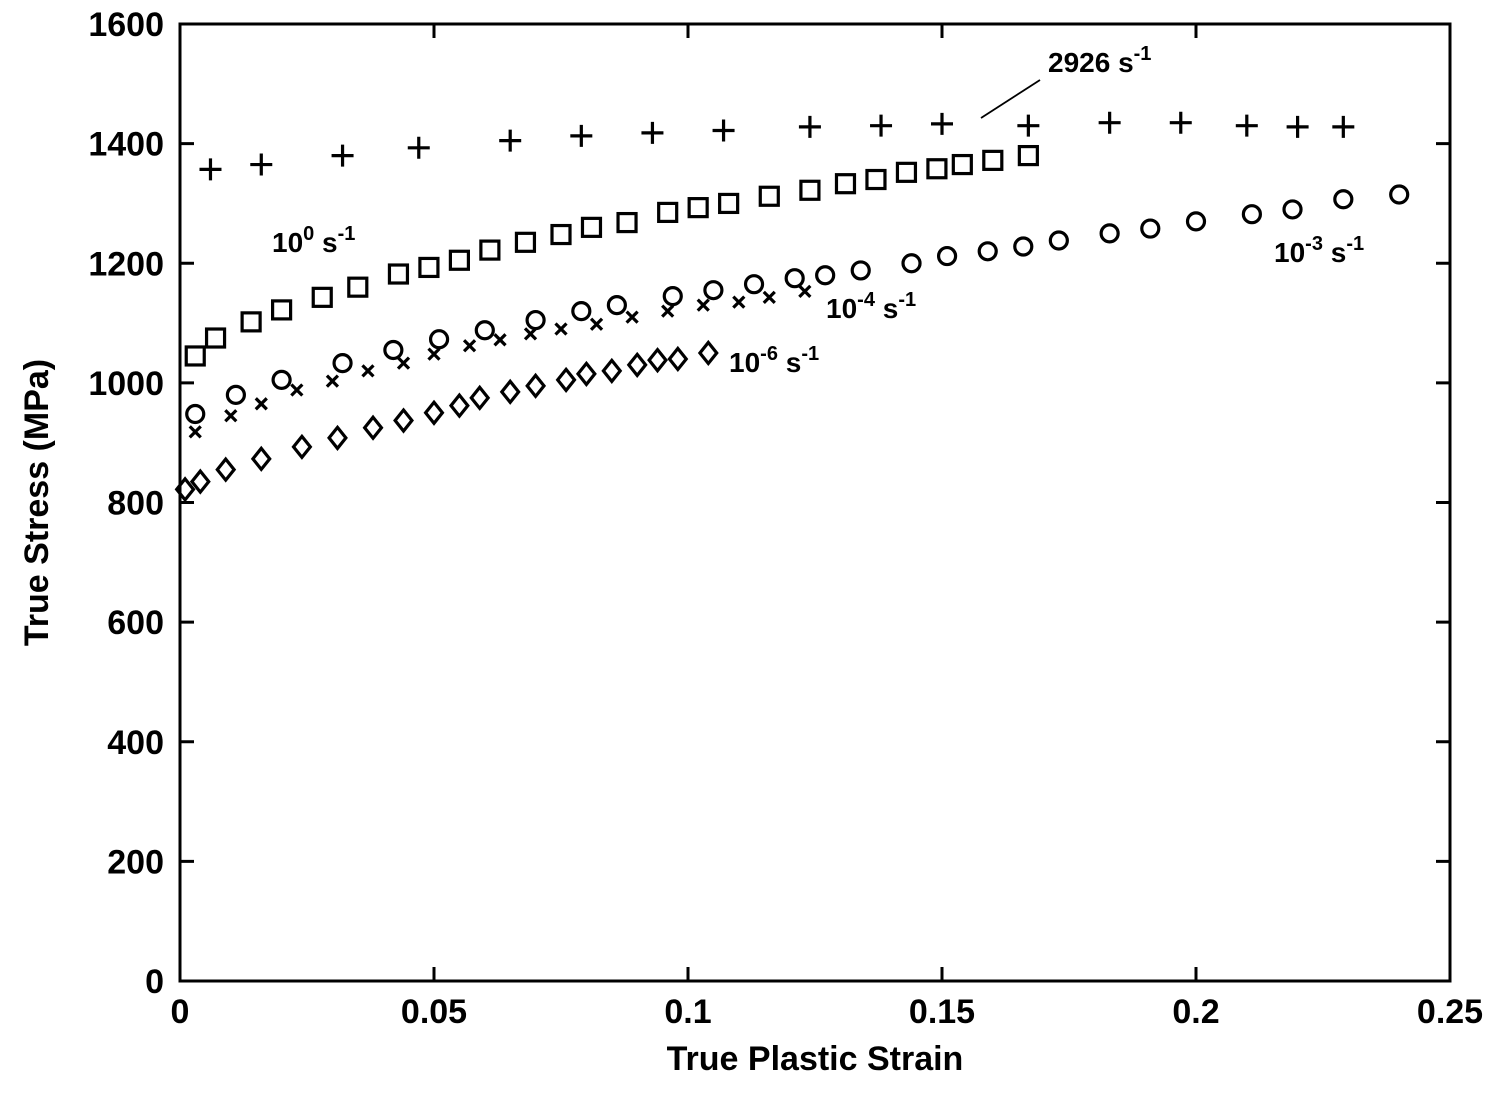 This screenshot has width=1501, height=1099. I want to click on y-tick-label: 400, so click(135, 743).